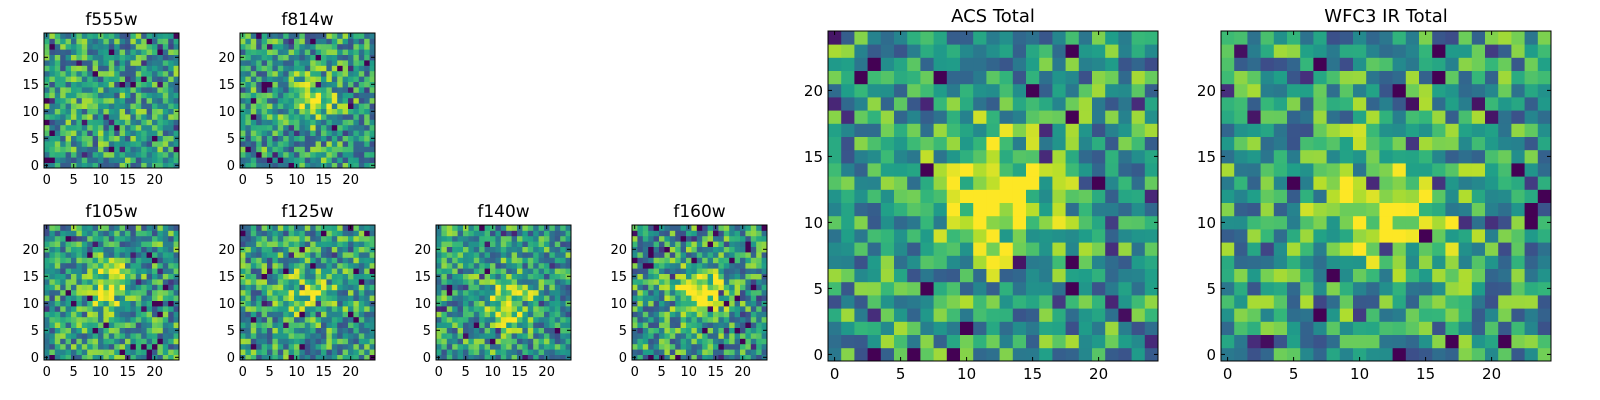 This screenshot has height=400, width=1600. Describe the element at coordinates (323, 372) in the screenshot. I see `x-tick-label: 15` at that location.